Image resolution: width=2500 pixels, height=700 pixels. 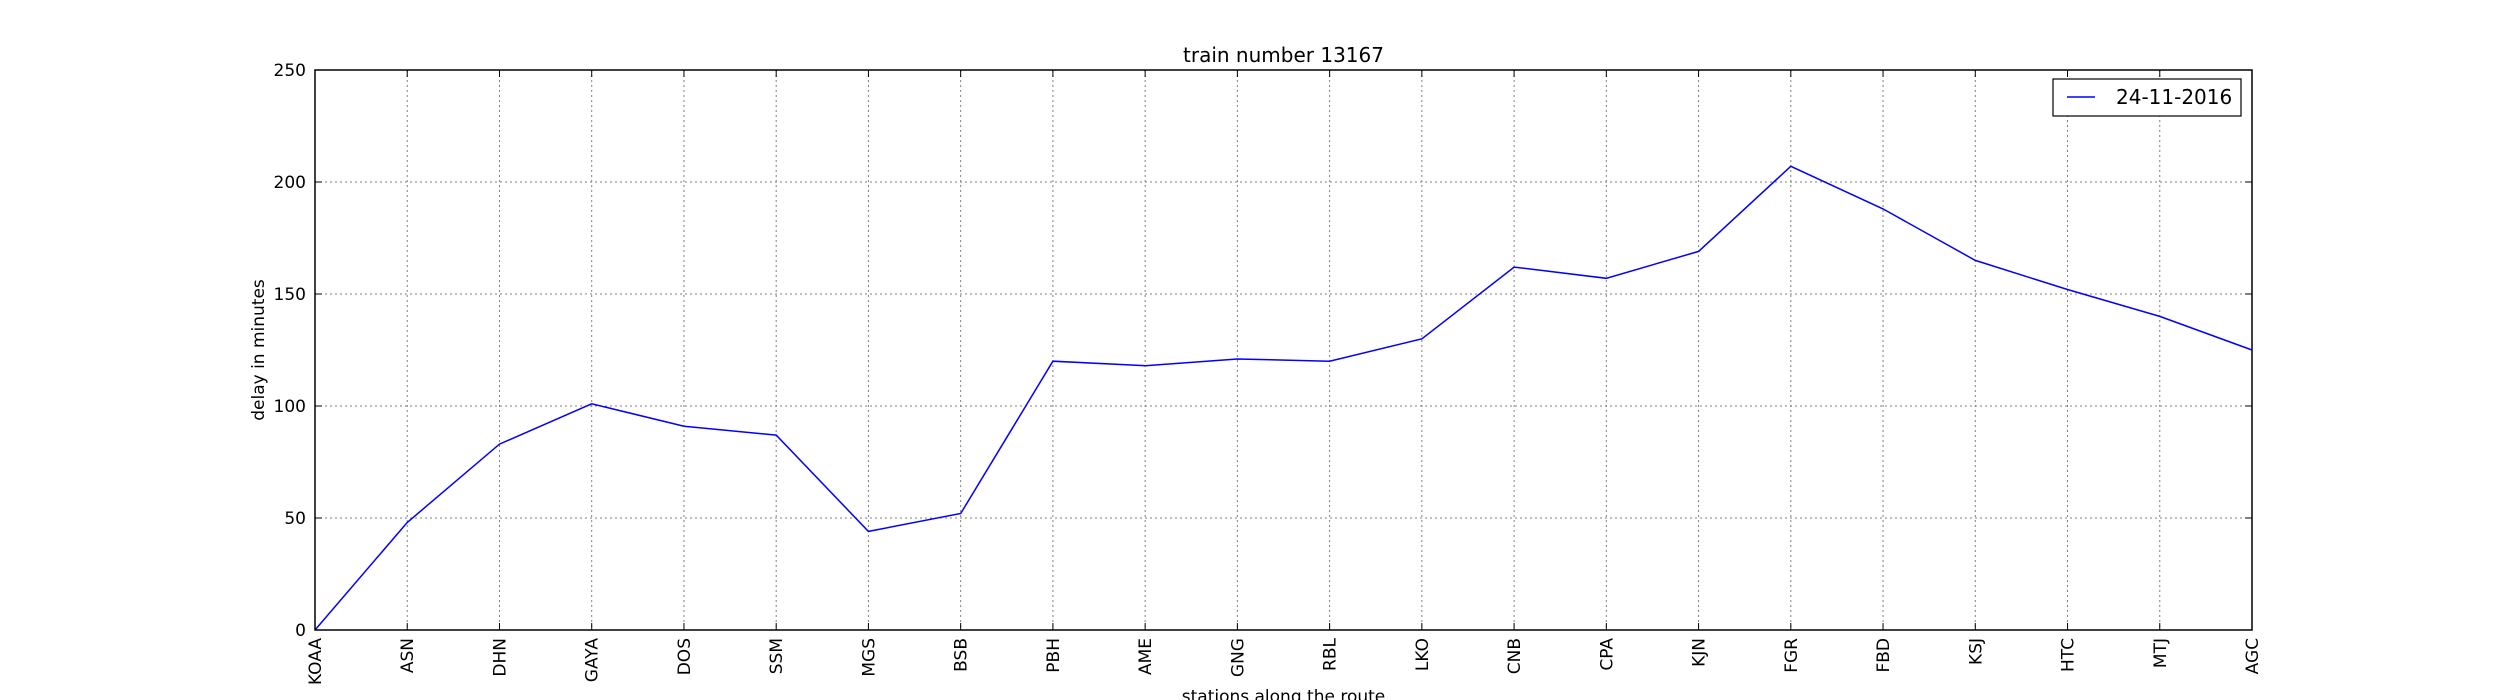 What do you see at coordinates (290, 295) in the screenshot?
I see `y-tick-label: 150` at bounding box center [290, 295].